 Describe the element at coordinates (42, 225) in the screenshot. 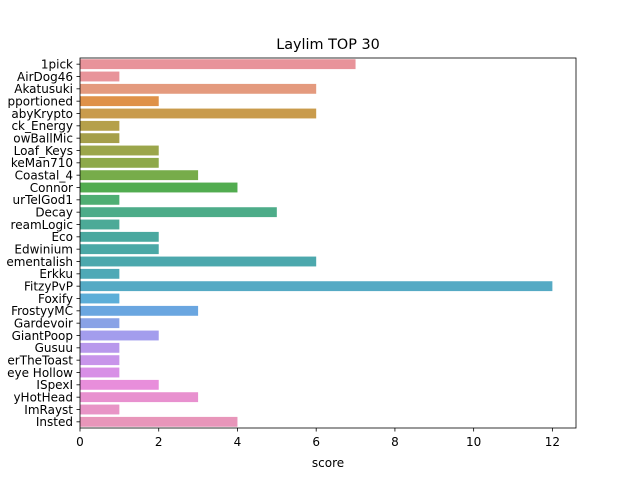

I see `category-label: reamLogic` at that location.